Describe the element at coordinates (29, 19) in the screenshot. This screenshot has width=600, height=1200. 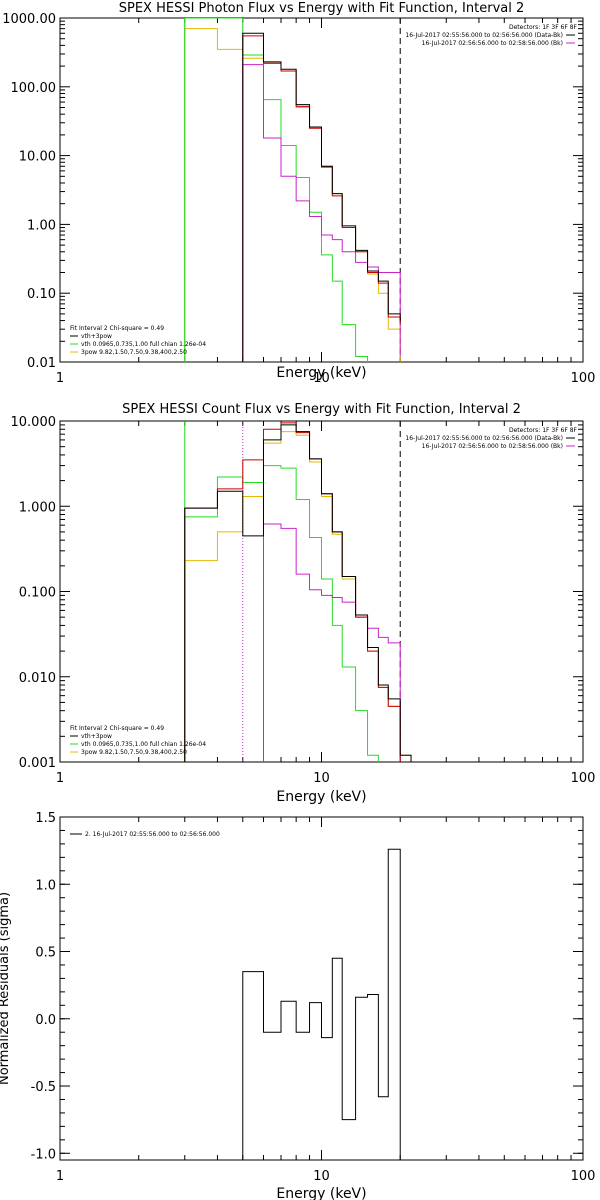
I see `y-tick-label: 1000.00` at that location.